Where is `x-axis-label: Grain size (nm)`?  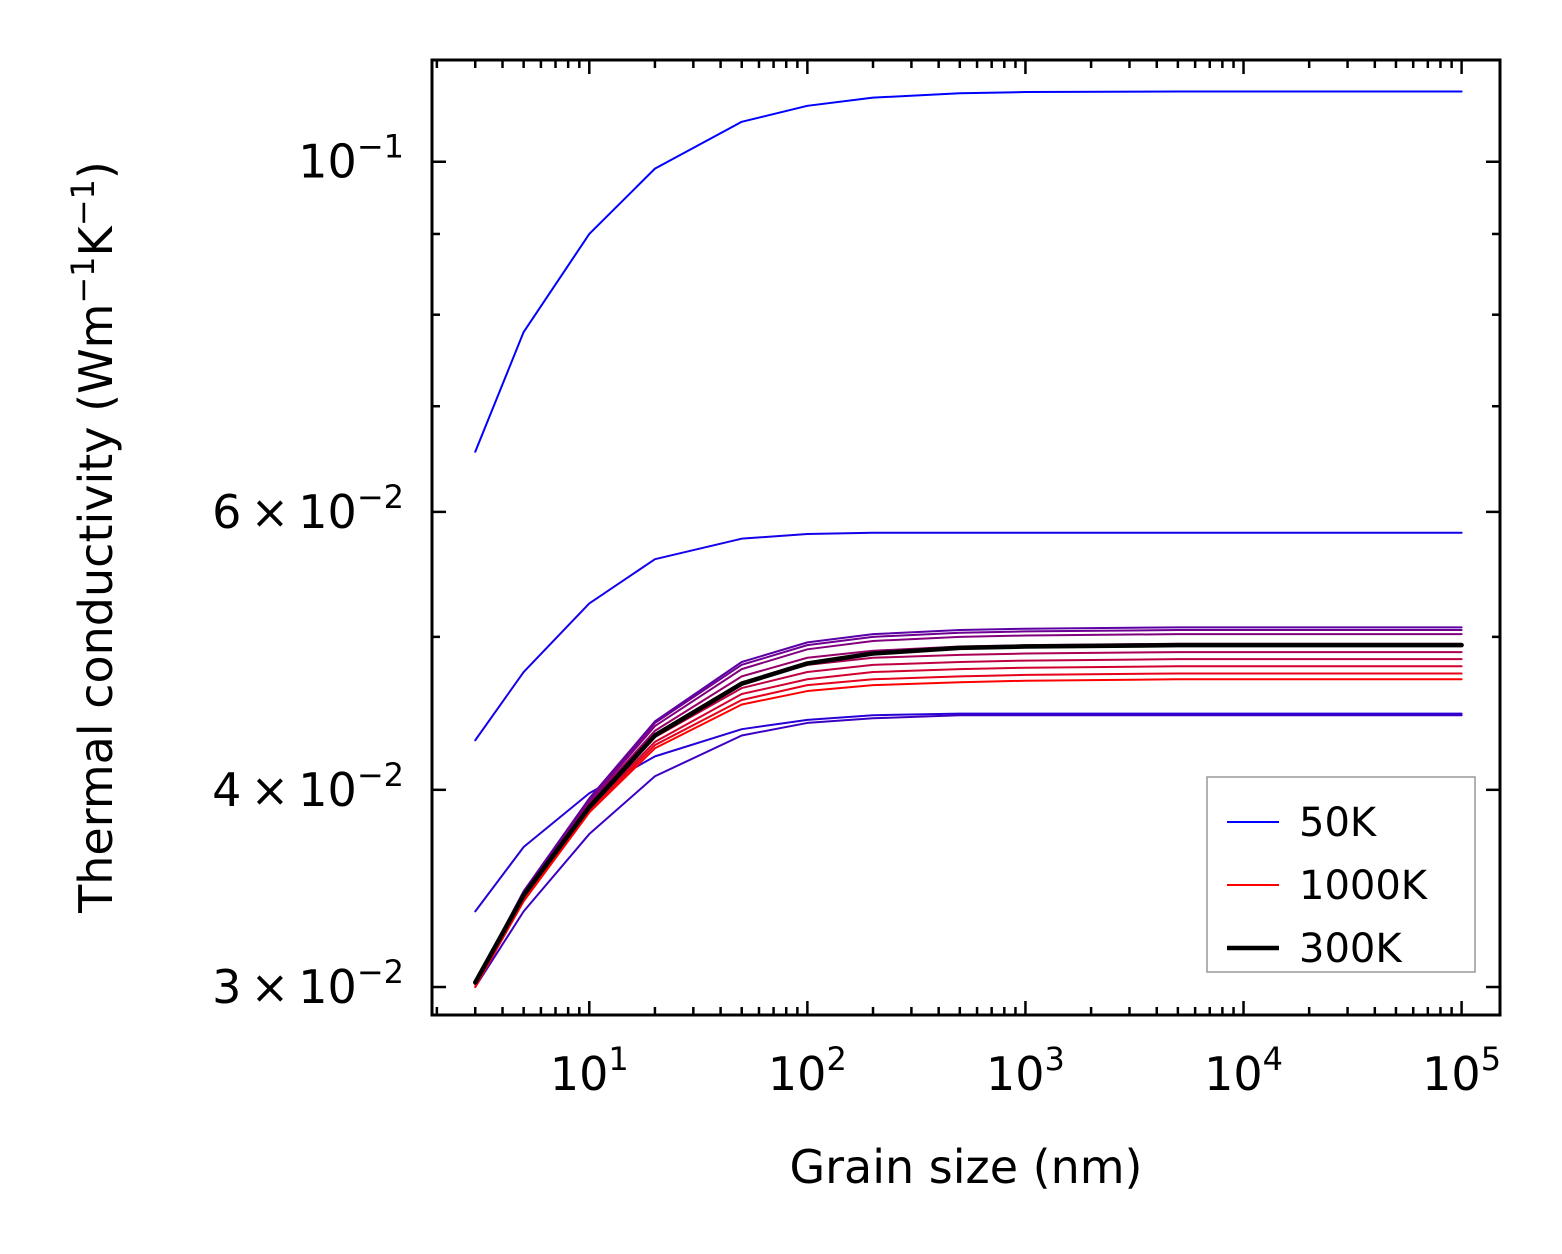 x-axis-label: Grain size (nm) is located at coordinates (966, 1167).